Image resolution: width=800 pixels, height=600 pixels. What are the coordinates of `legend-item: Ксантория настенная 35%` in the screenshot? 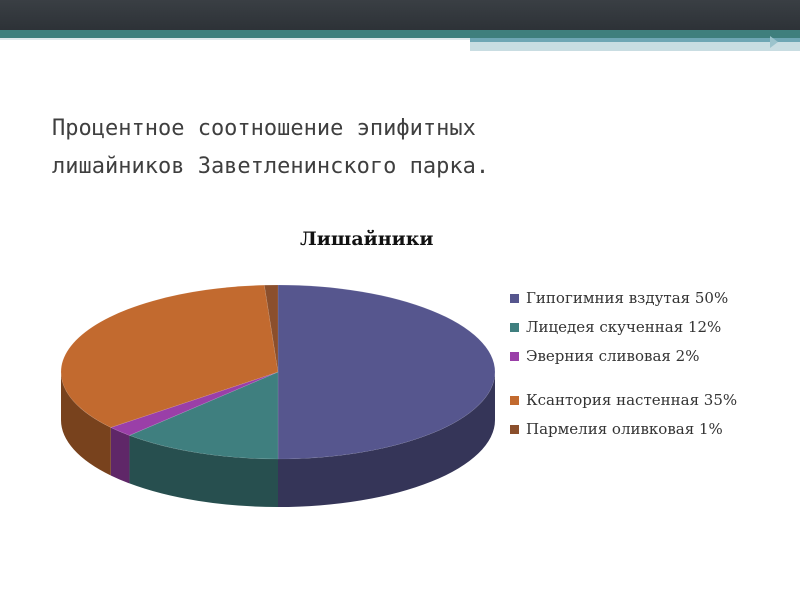 It's located at (628, 400).